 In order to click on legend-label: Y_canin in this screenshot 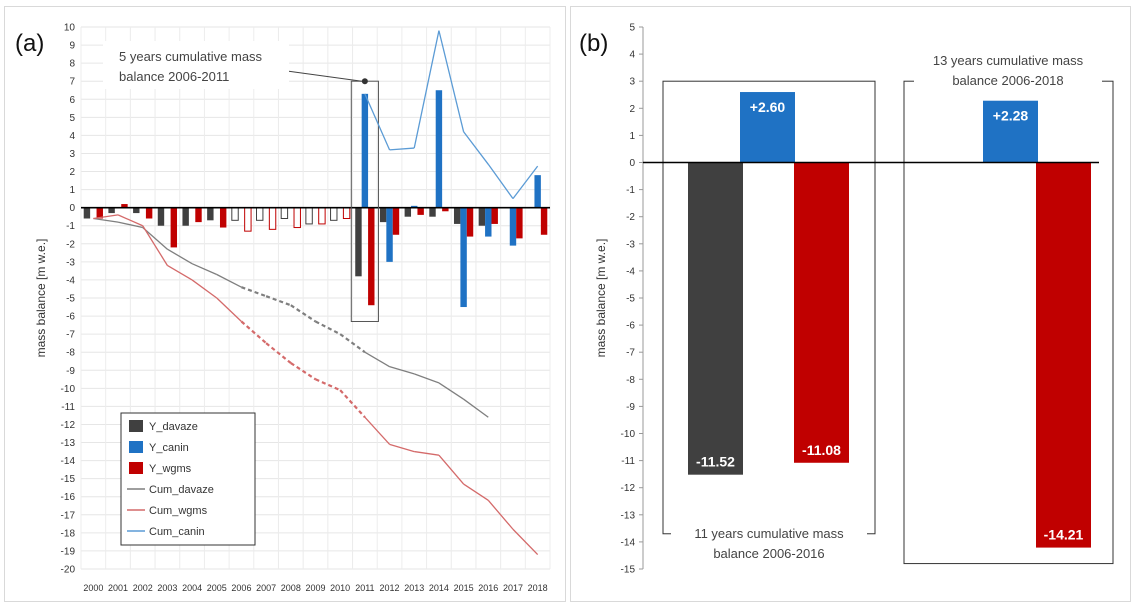, I will do `click(169, 448)`.